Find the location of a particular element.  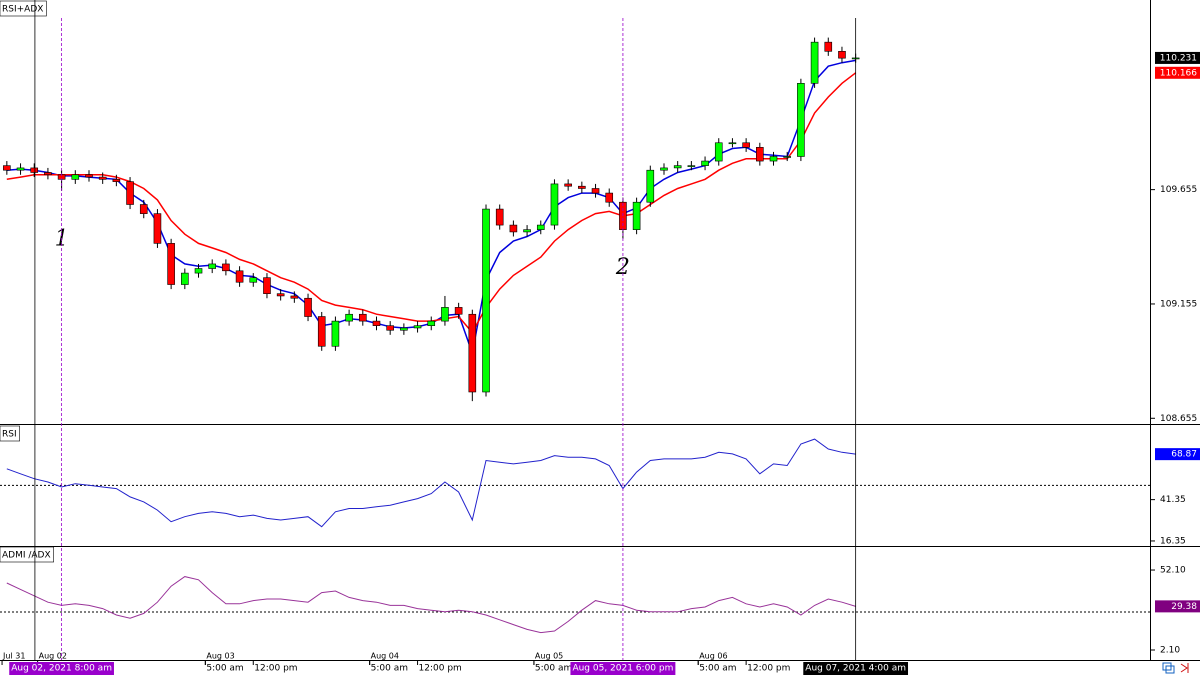

toolbar-icons is located at coordinates (1175, 668).